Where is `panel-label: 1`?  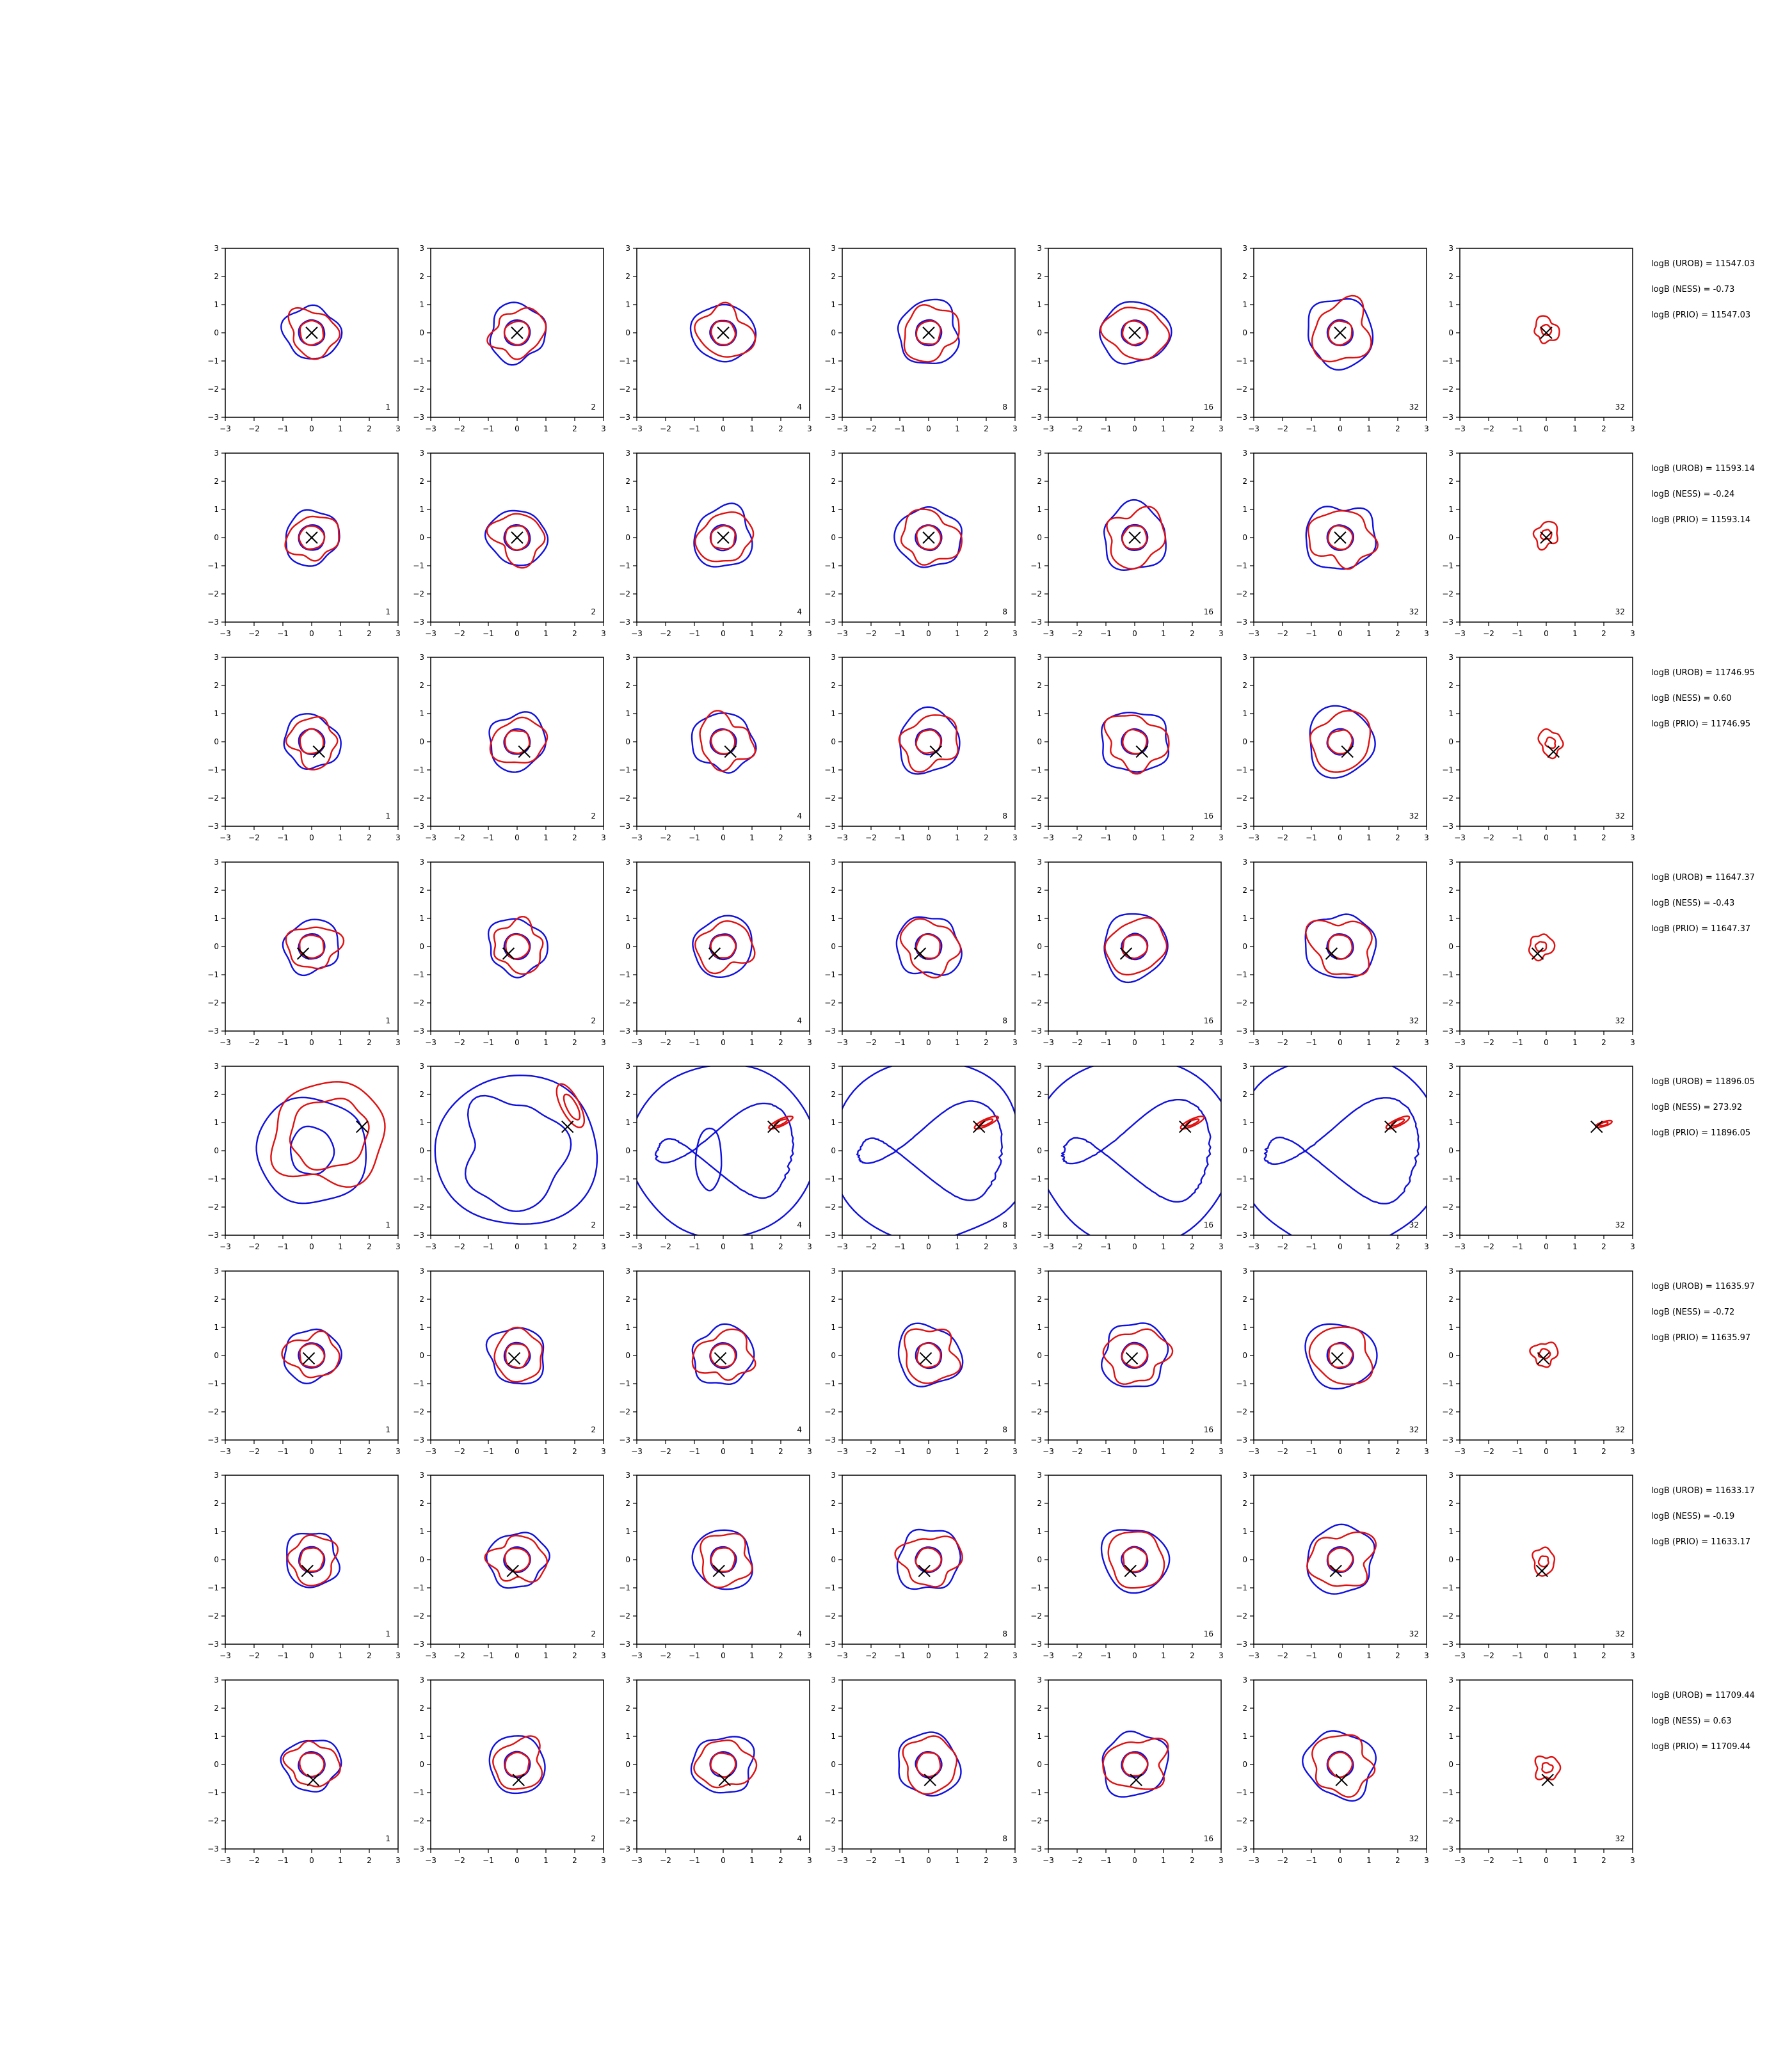 panel-label: 1 is located at coordinates (387, 816).